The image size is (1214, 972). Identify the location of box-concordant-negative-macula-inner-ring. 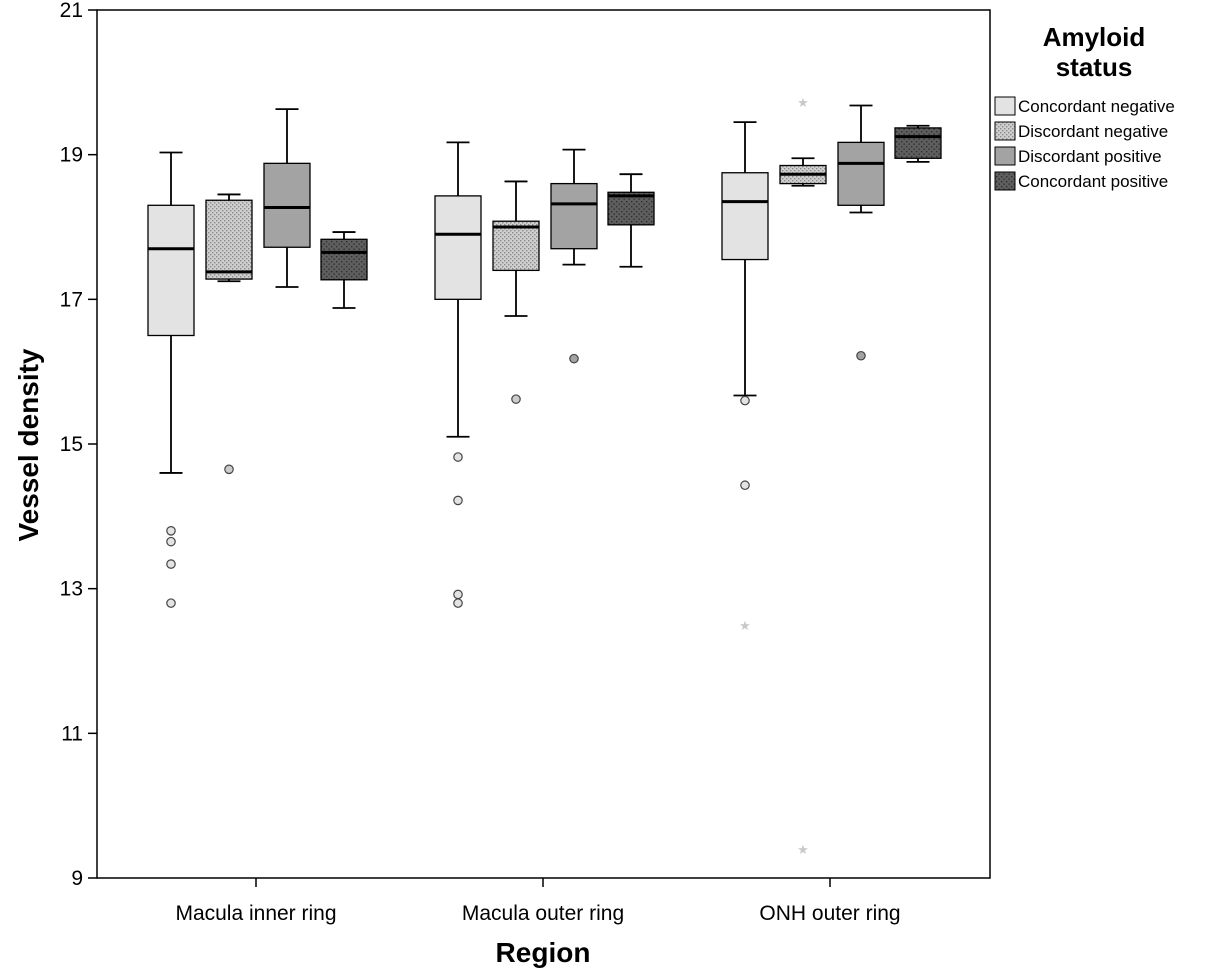
(171, 379).